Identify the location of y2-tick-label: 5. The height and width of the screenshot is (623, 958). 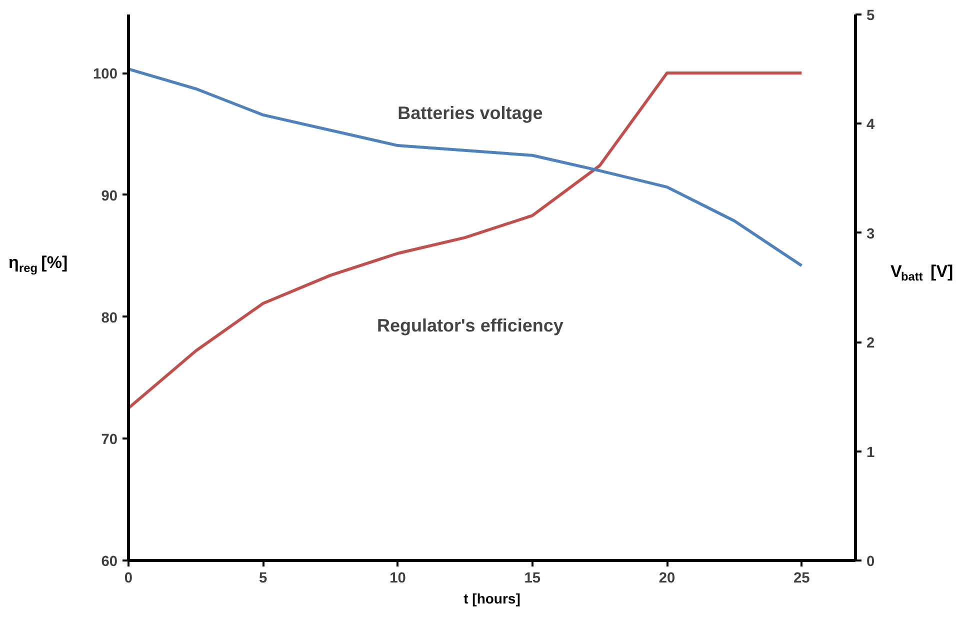
(870, 16).